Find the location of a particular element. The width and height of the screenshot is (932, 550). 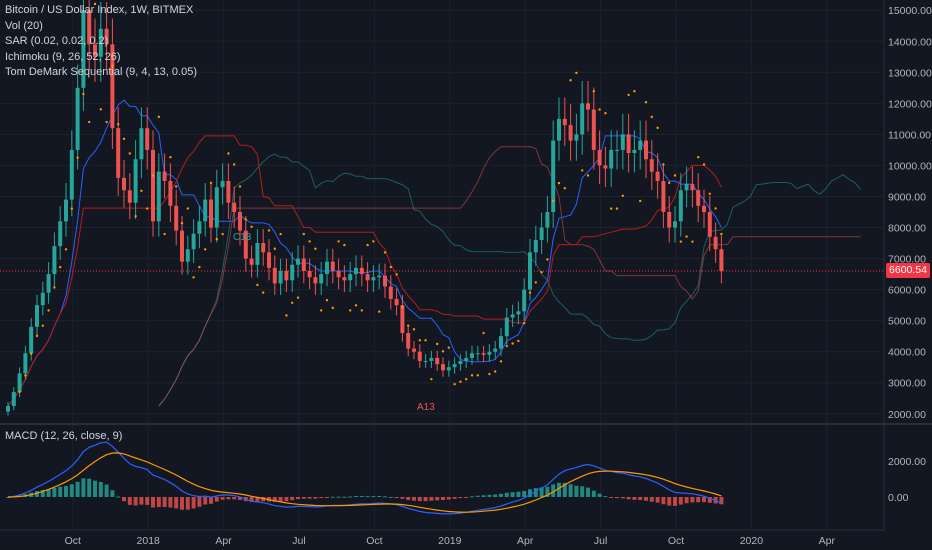

indicator-td-sequential: Tom DeMark Sequential (9, 4, 13, 0.05) is located at coordinates (101, 72).